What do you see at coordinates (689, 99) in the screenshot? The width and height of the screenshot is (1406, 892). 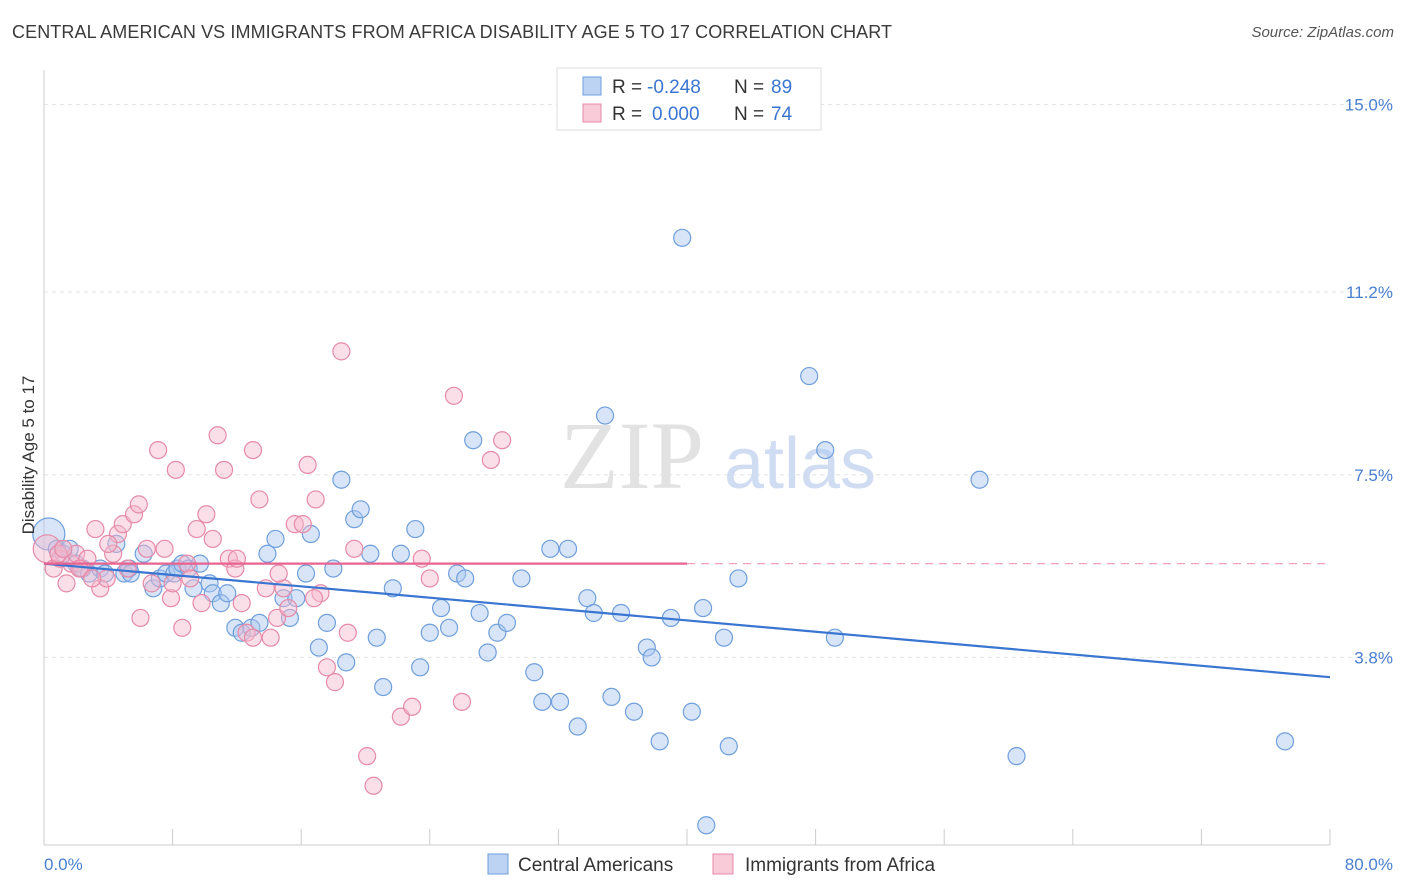 I see `stats-legend: R = -0.248 N = 89 R = 0.000 N = 74` at bounding box center [689, 99].